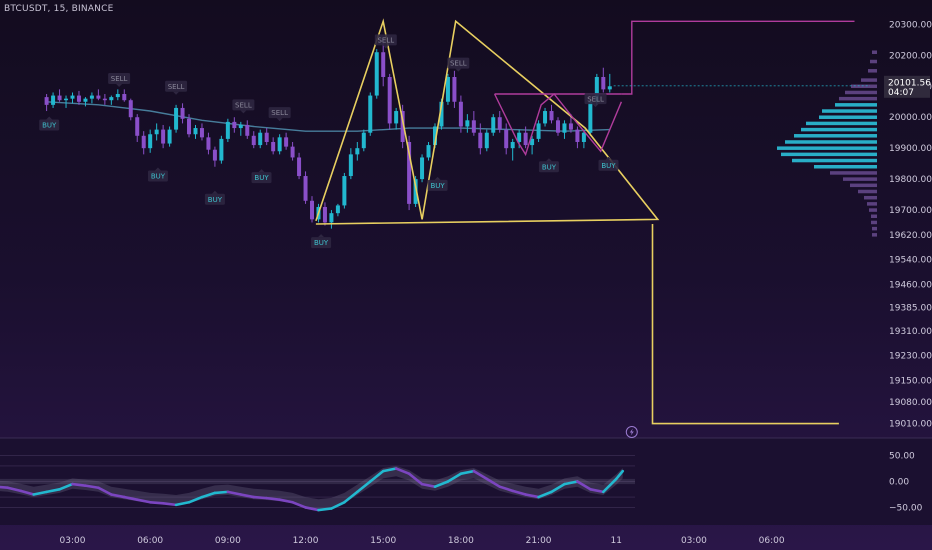 This screenshot has height=550, width=932. Describe the element at coordinates (745, 324) in the screenshot. I see `pattern-yellow-projection` at that location.